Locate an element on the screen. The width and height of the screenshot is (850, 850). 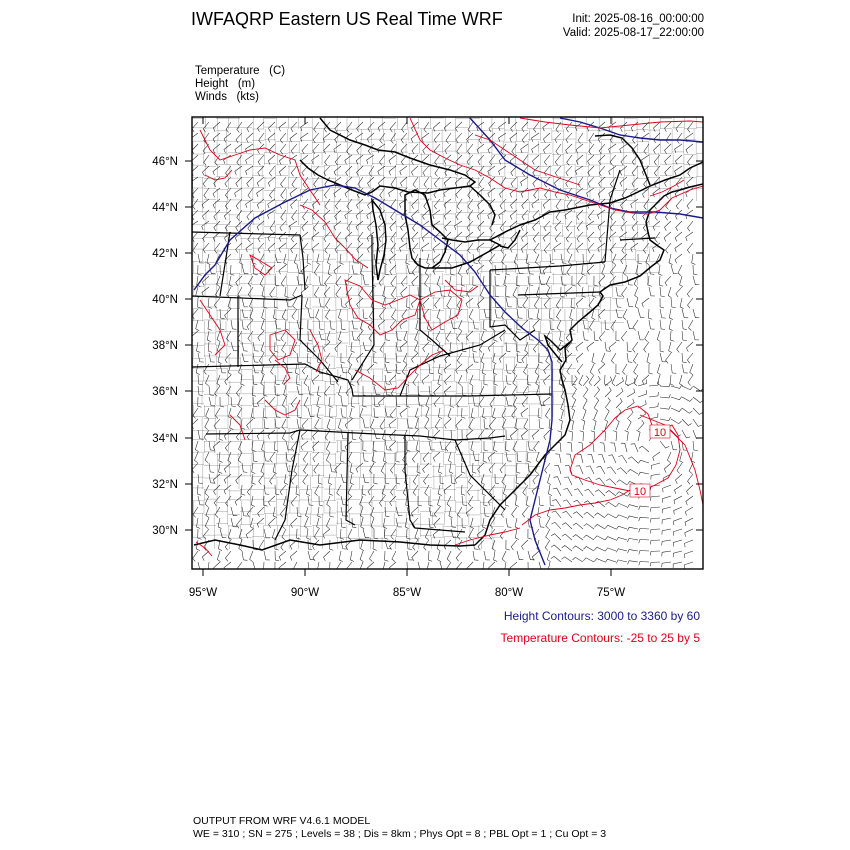
valid-time: Valid: 2025-08-17_22:00:00 is located at coordinates (633, 33).